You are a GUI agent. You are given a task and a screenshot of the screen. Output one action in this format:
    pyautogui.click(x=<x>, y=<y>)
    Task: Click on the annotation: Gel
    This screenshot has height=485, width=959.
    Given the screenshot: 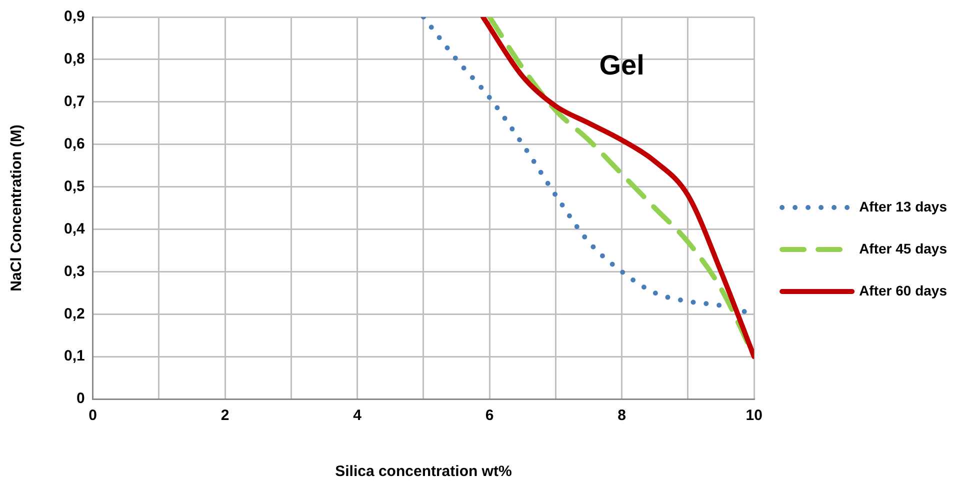 What is the action you would take?
    pyautogui.click(x=621, y=64)
    